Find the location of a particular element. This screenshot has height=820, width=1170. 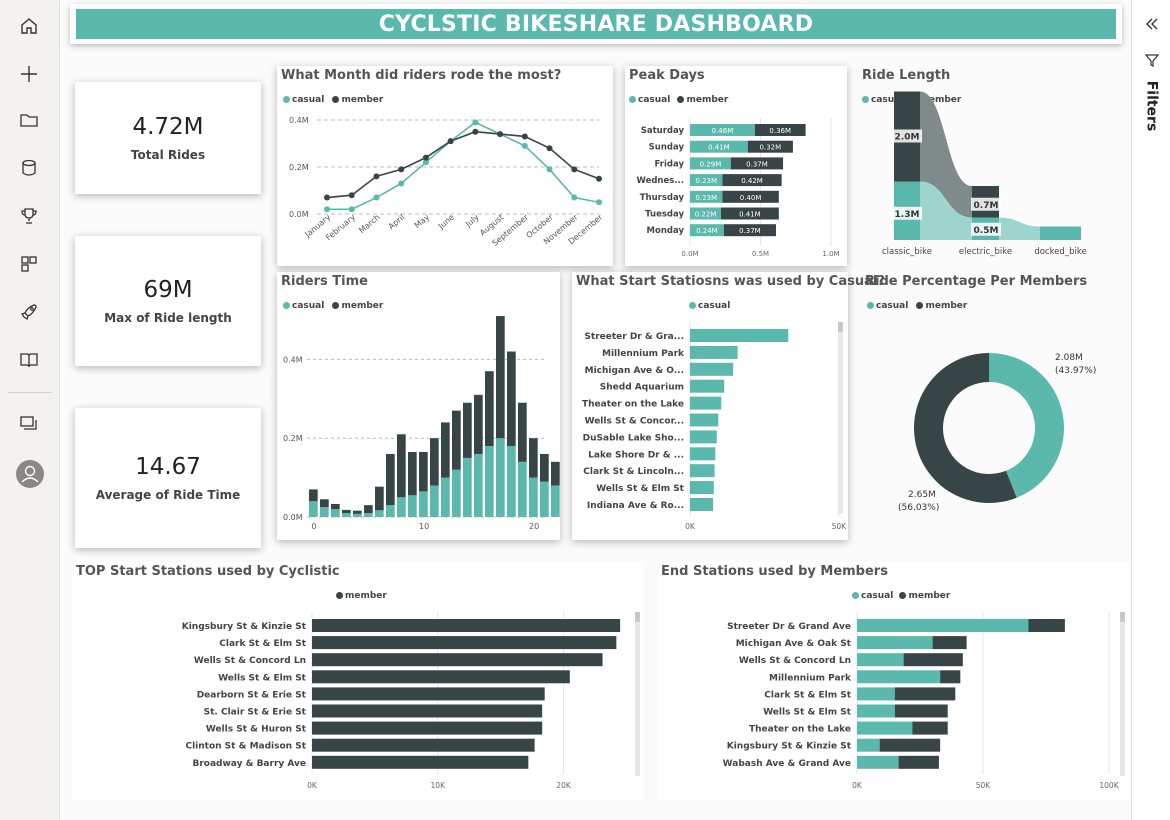

chart-legend: casual member is located at coordinates (333, 100).